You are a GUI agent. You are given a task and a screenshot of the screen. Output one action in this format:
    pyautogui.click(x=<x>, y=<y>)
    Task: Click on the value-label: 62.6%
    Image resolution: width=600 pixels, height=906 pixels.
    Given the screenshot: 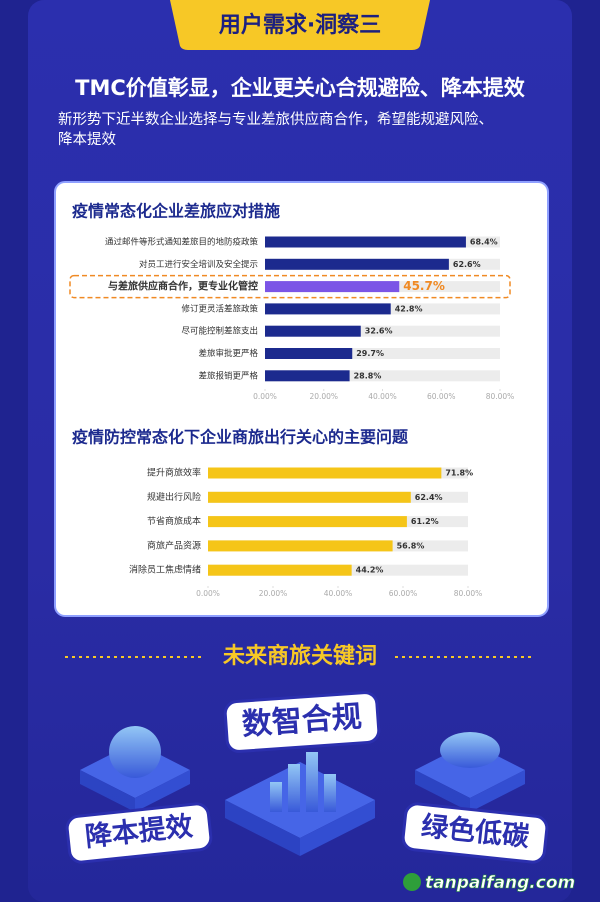 What is the action you would take?
    pyautogui.click(x=467, y=264)
    